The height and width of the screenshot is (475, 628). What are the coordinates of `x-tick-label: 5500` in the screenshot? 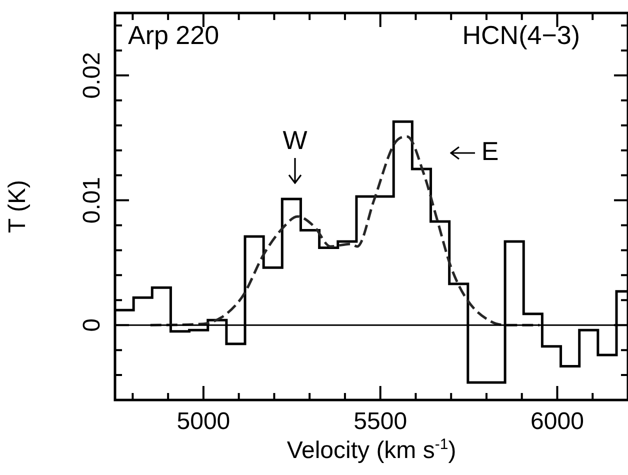 It's located at (381, 422).